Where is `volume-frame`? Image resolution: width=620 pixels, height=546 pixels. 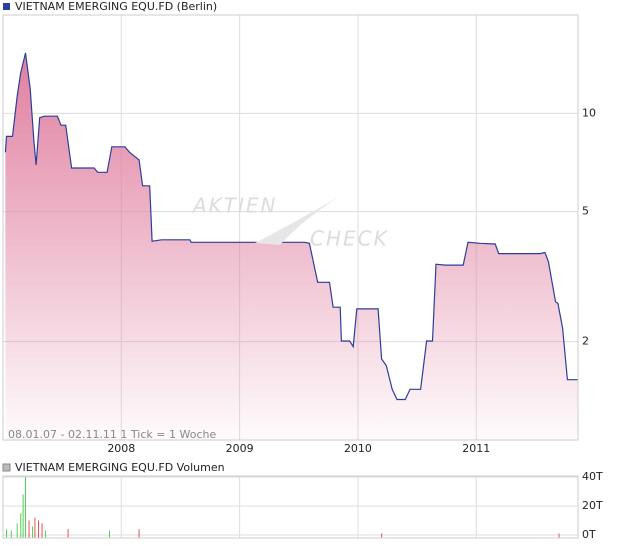
volume-frame is located at coordinates (290, 507).